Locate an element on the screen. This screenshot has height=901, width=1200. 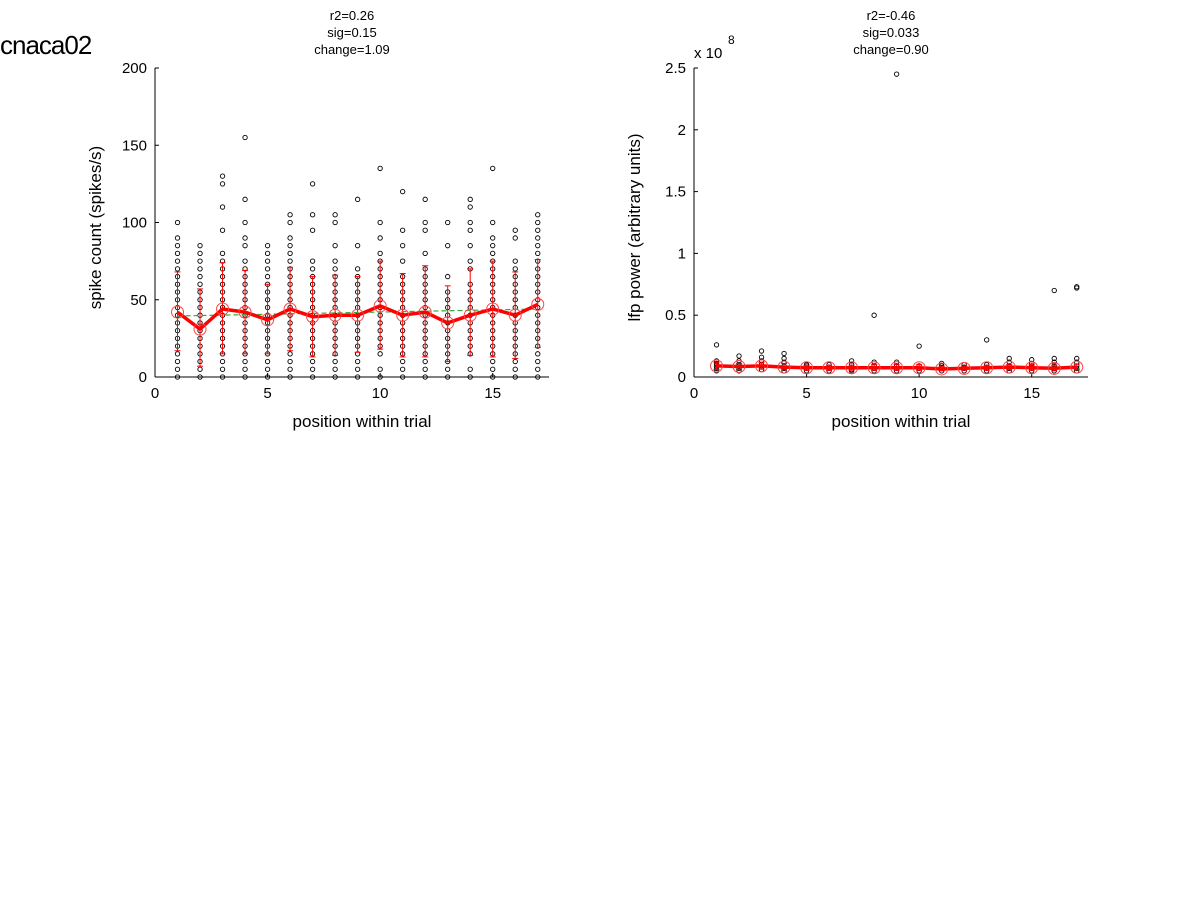
y-exponent-power: 8 is located at coordinates (731, 40).